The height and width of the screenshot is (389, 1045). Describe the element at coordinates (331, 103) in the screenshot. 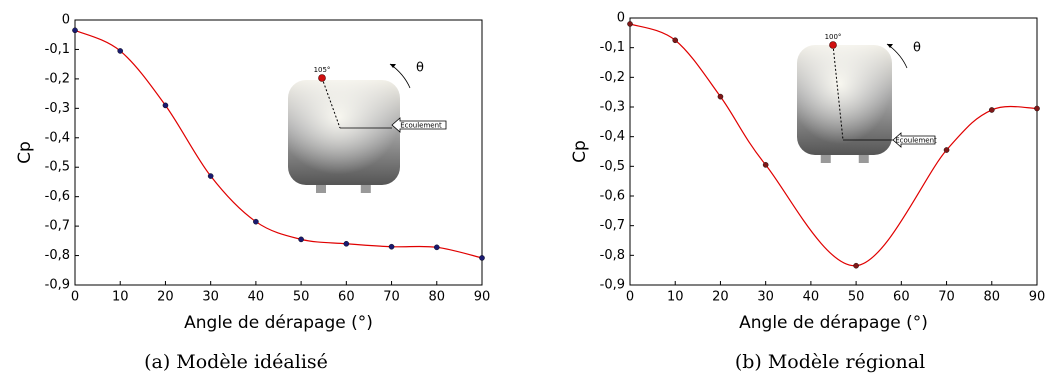

I see `angle-line` at that location.